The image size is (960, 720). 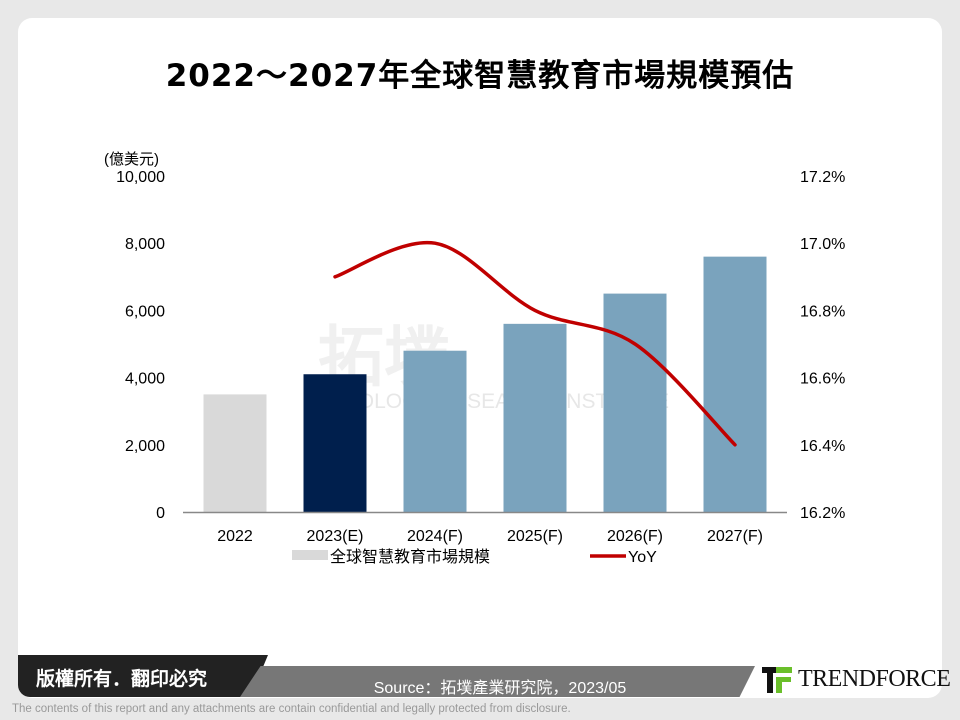 I want to click on x-tick-label: 2023(E), so click(x=335, y=536).